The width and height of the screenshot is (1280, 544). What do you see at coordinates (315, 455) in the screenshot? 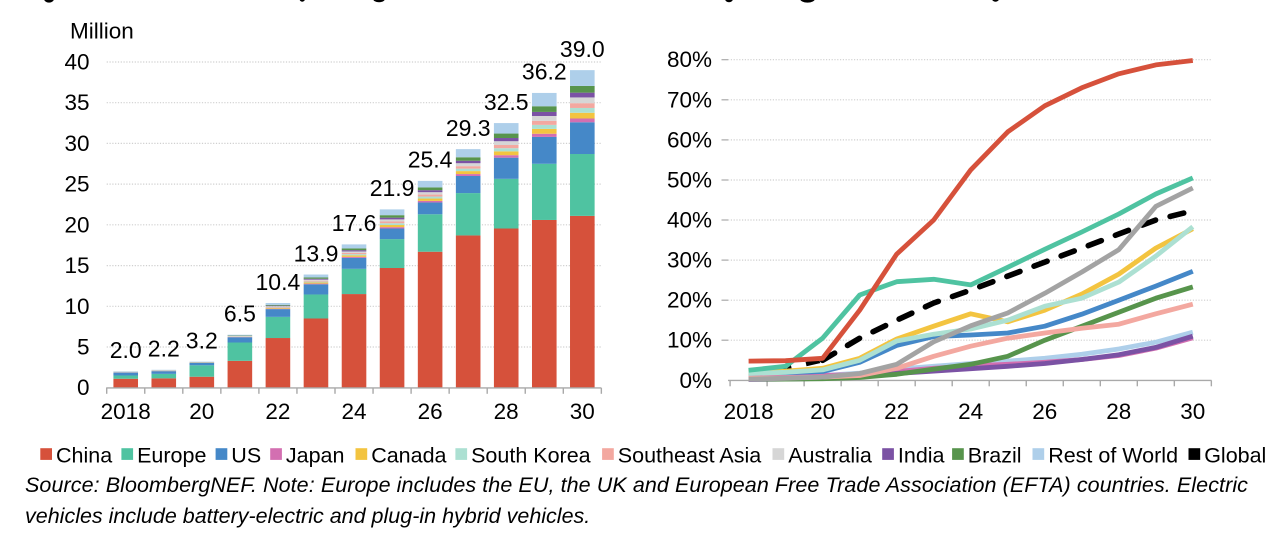
I see `svg-text: Japan` at bounding box center [315, 455].